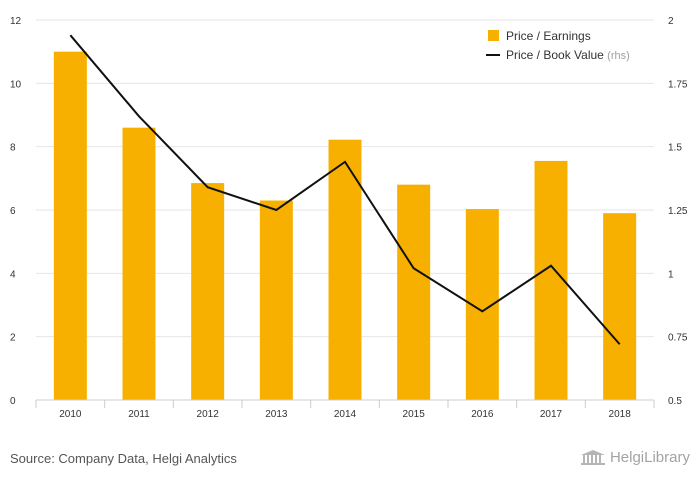 This screenshot has width=700, height=483. Describe the element at coordinates (208, 414) in the screenshot. I see `x-tick-label: 2012` at that location.